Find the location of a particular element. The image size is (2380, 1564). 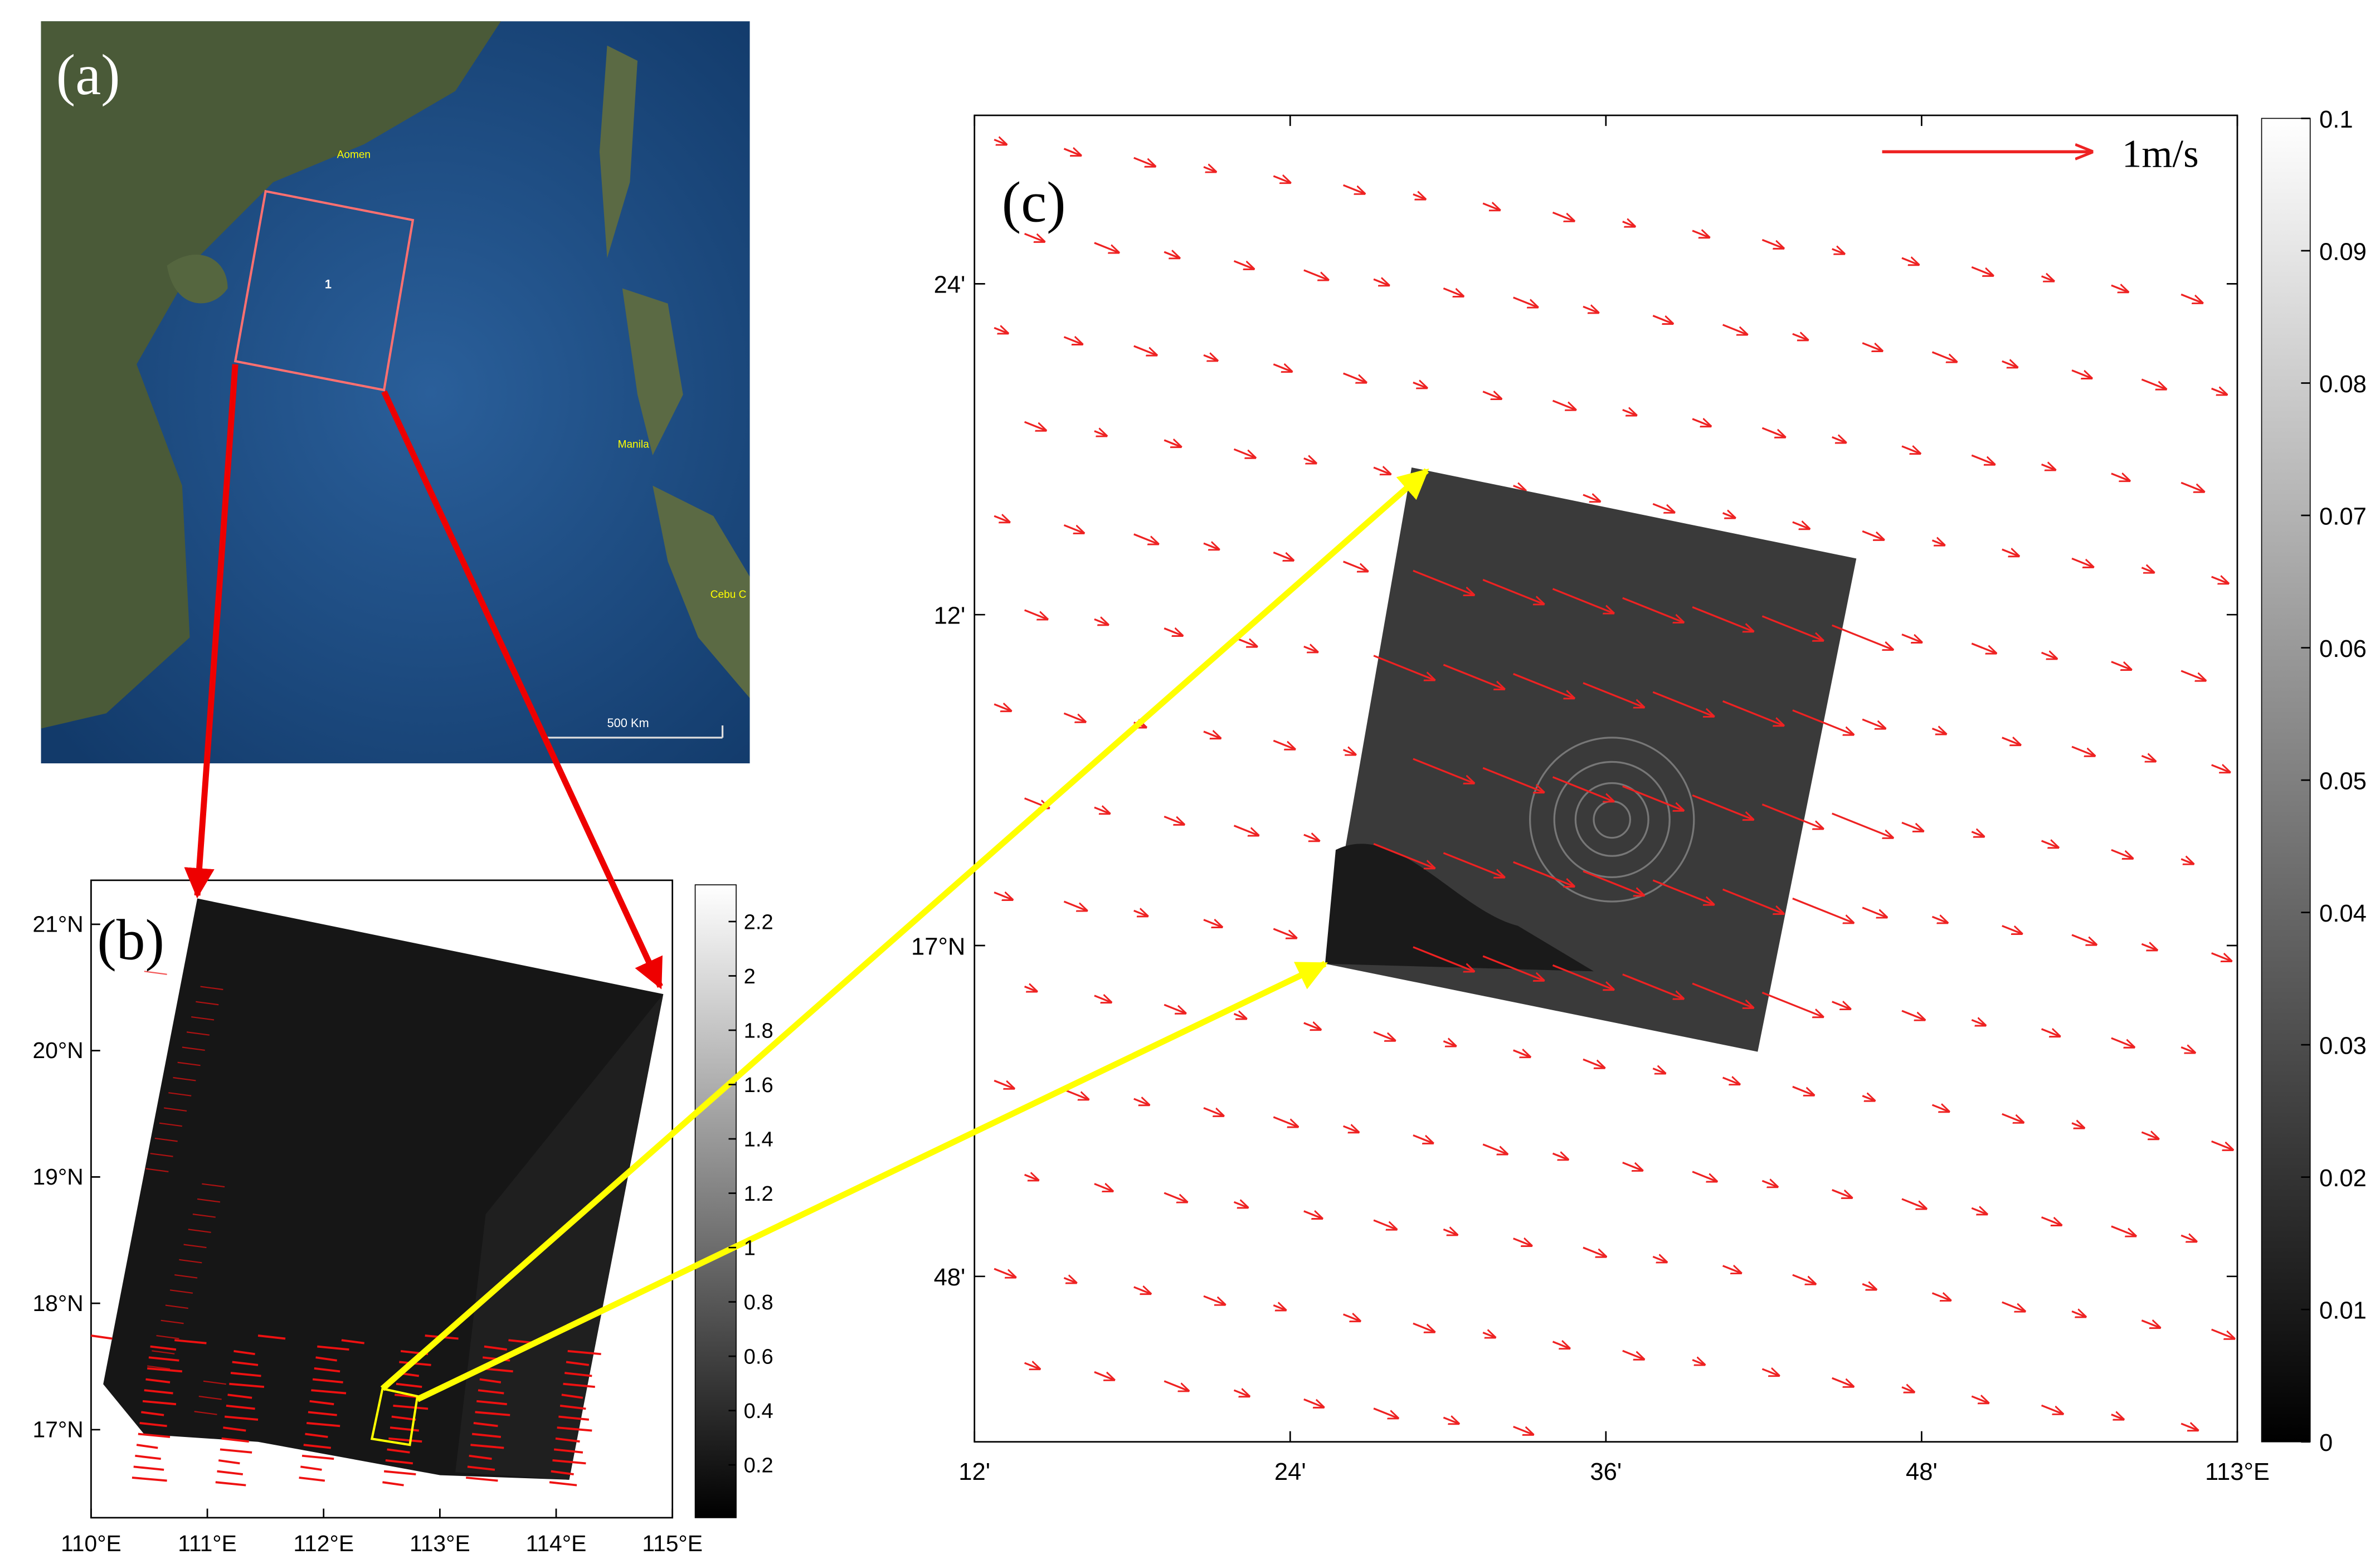

zoom-arrow is located at coordinates (872, 1181).